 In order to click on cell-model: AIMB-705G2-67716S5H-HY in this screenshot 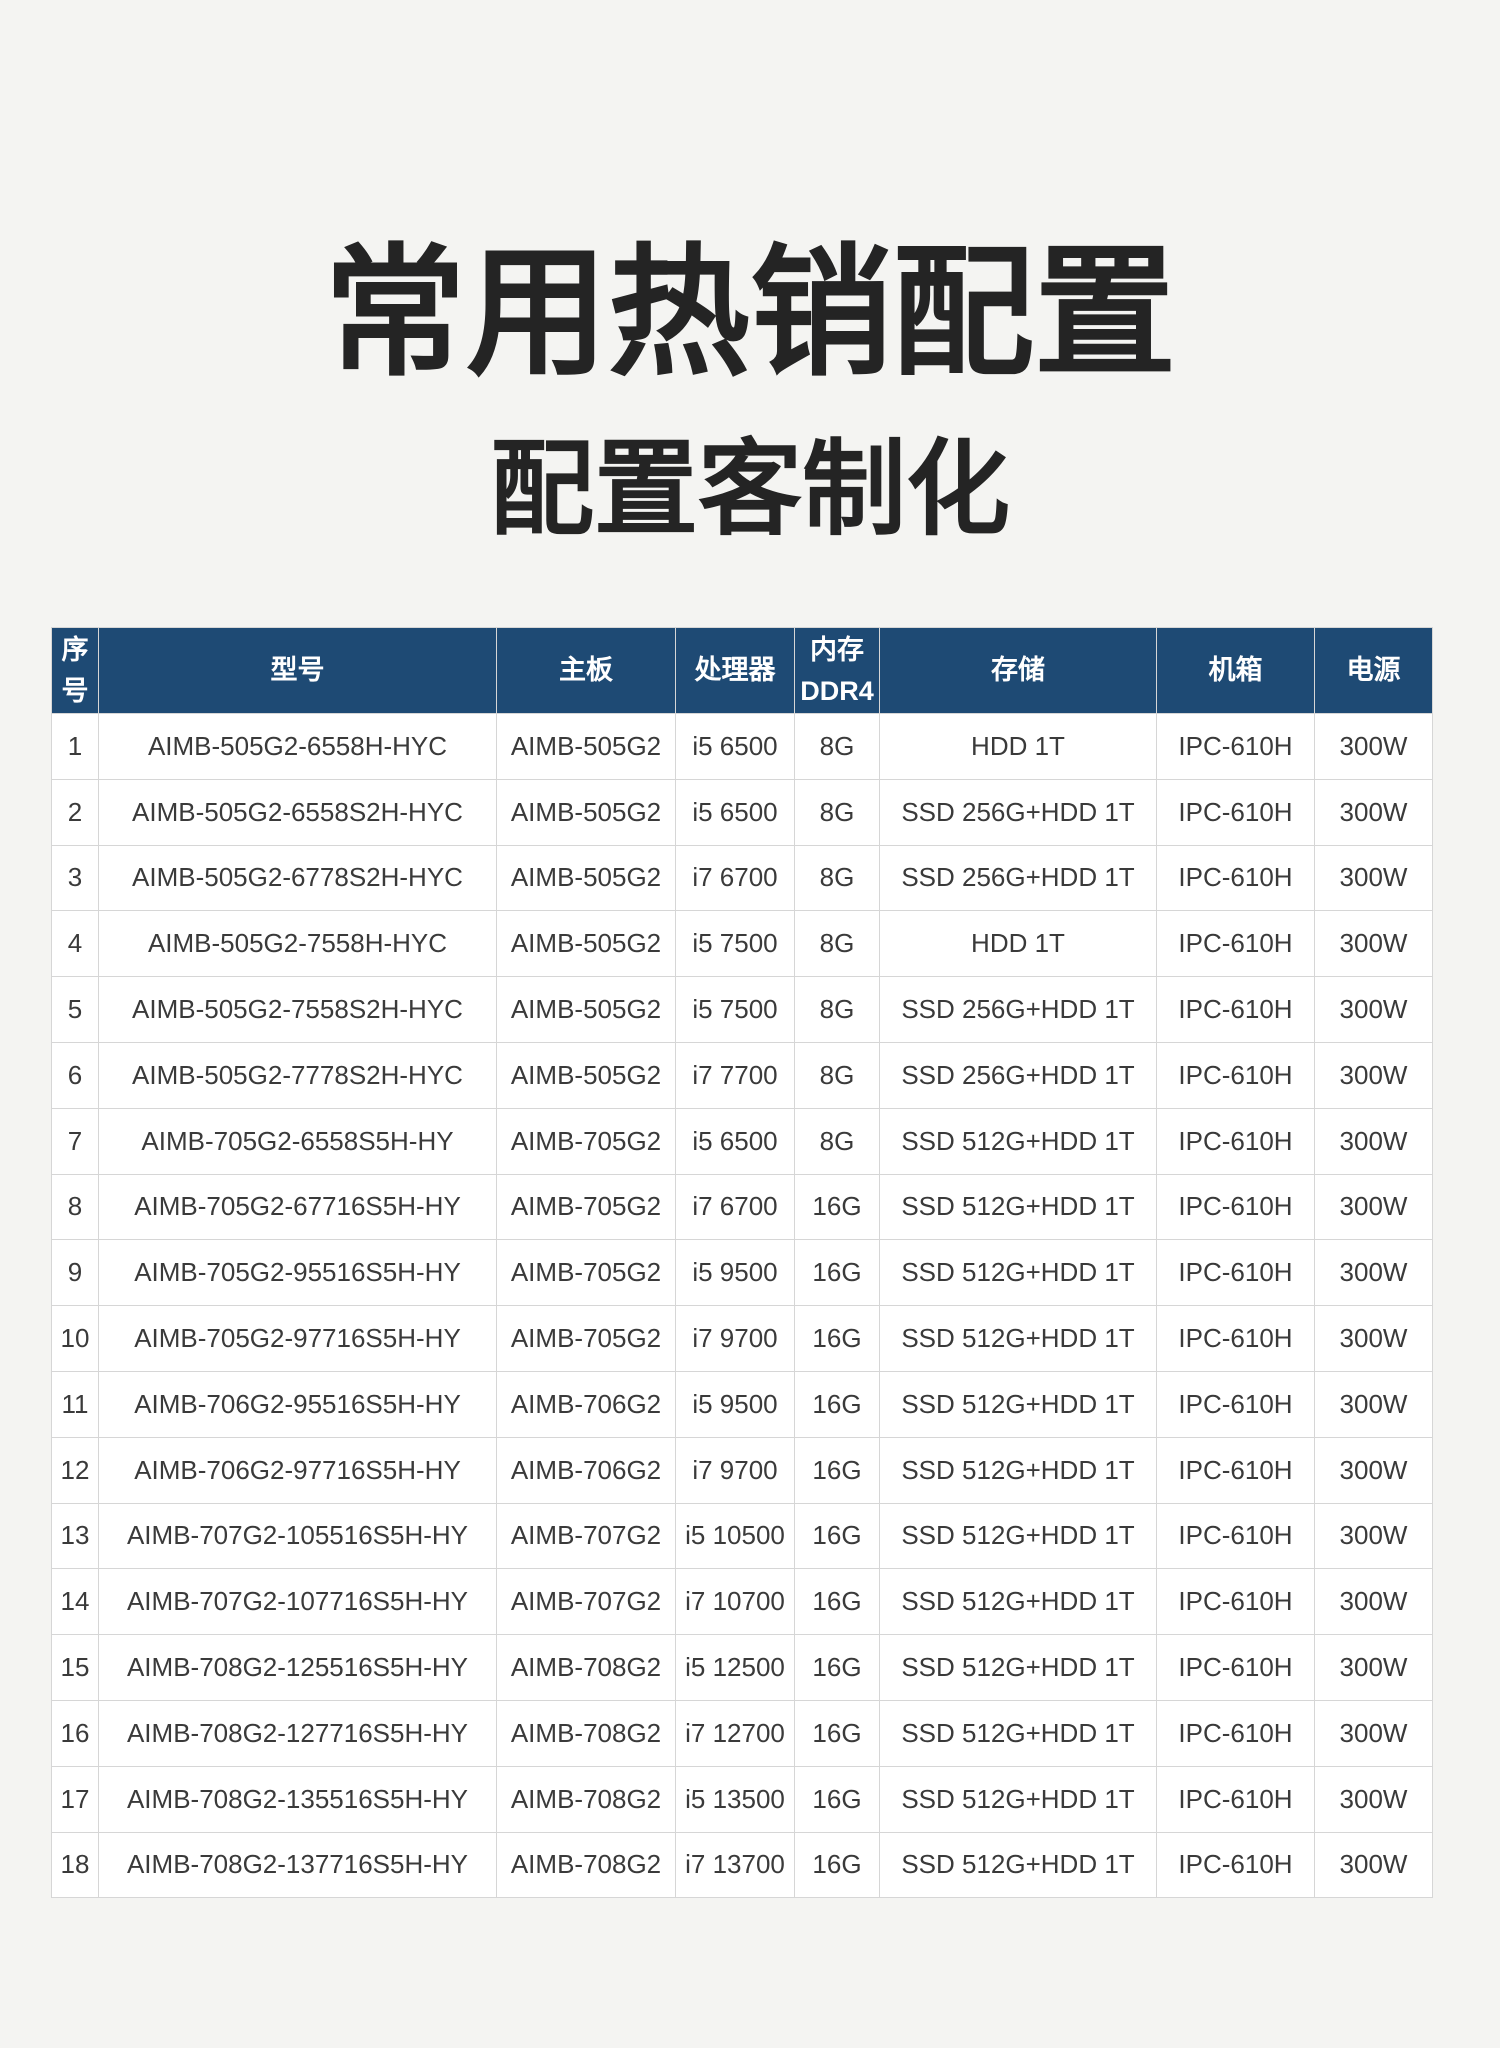, I will do `click(297, 1207)`.